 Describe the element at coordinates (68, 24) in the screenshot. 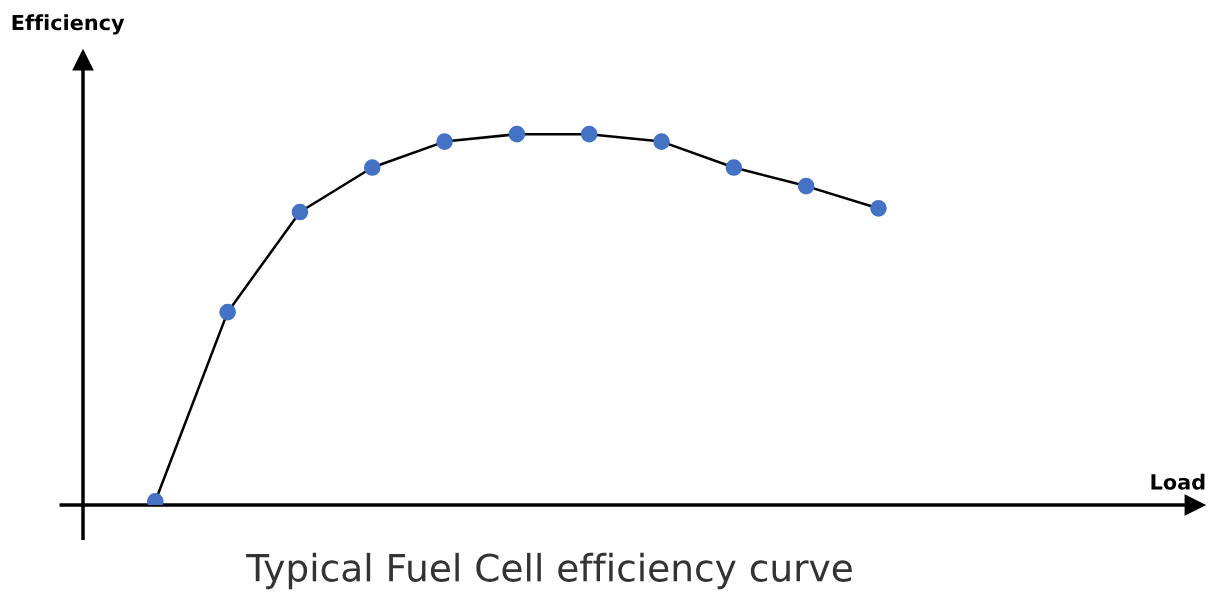

I see `y-axis-title: Efficiency` at that location.